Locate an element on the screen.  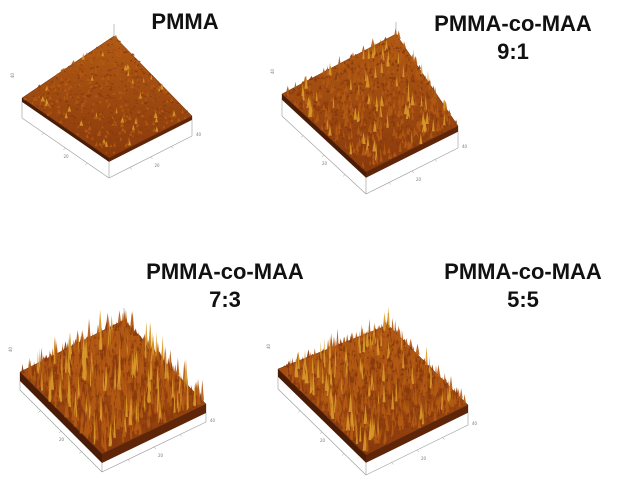
axis-tick-label: 20 is located at coordinates (62, 439).